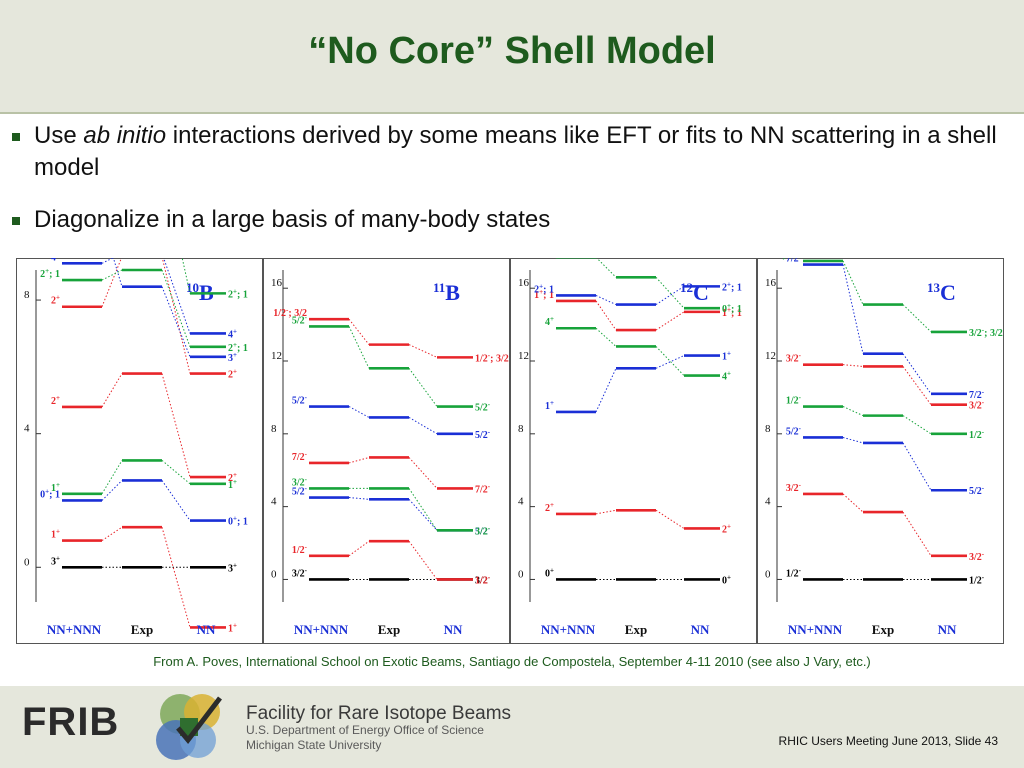 The height and width of the screenshot is (768, 1024). What do you see at coordinates (638, 576) in the screenshot?
I see `level-0: 0+0+` at bounding box center [638, 576].